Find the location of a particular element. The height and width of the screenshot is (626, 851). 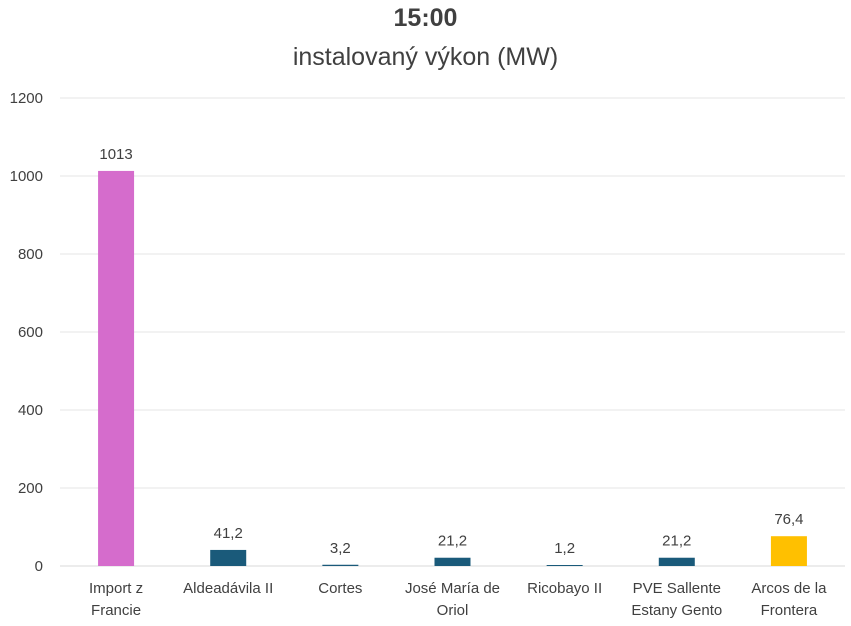

y-tick-label: 400 is located at coordinates (30, 410).